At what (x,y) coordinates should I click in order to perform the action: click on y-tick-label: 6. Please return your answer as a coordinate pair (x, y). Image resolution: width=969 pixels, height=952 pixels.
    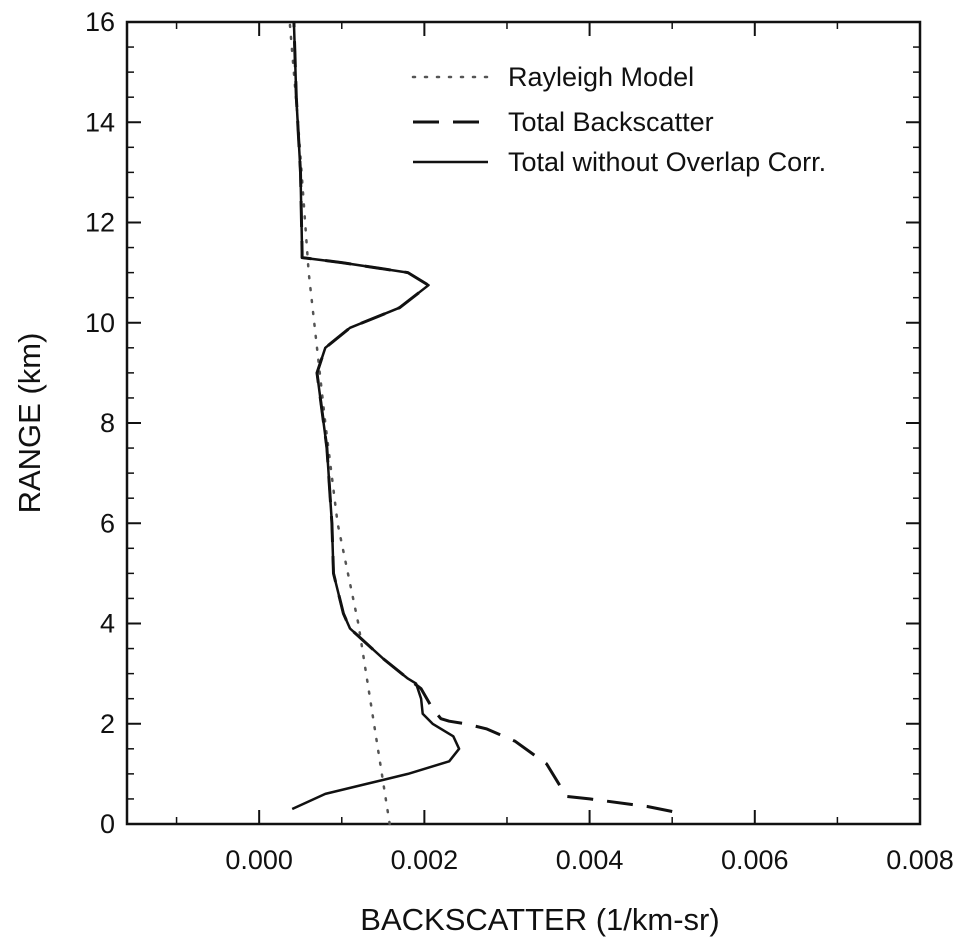
    Looking at the image, I should click on (107, 523).